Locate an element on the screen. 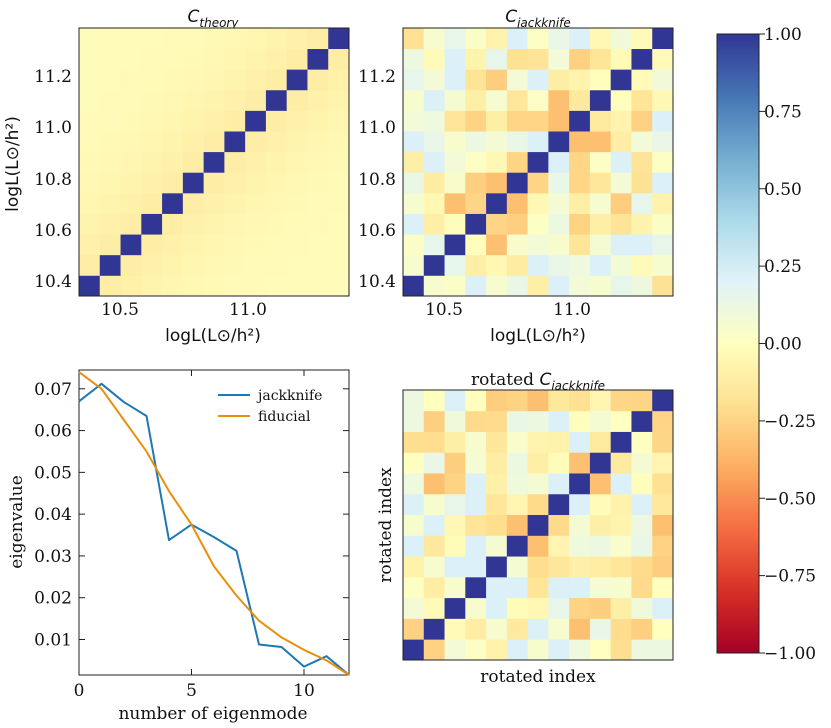 This screenshot has width=831, height=728. rotated-frame is located at coordinates (538, 525).